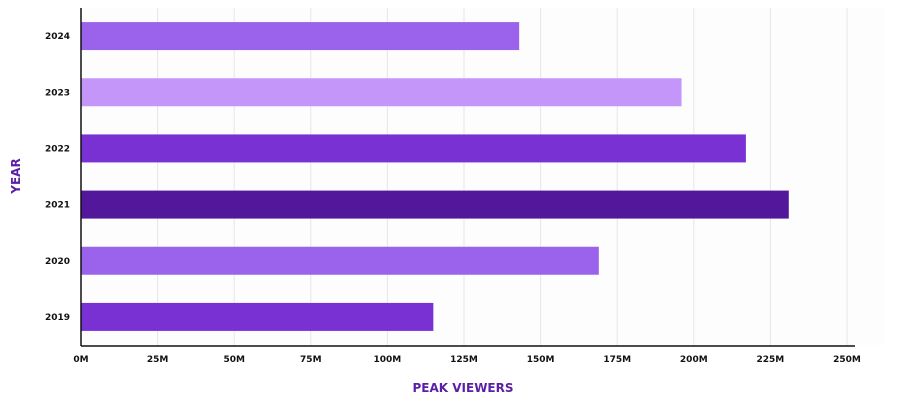 Image resolution: width=900 pixels, height=405 pixels. I want to click on bar-2020, so click(340, 260).